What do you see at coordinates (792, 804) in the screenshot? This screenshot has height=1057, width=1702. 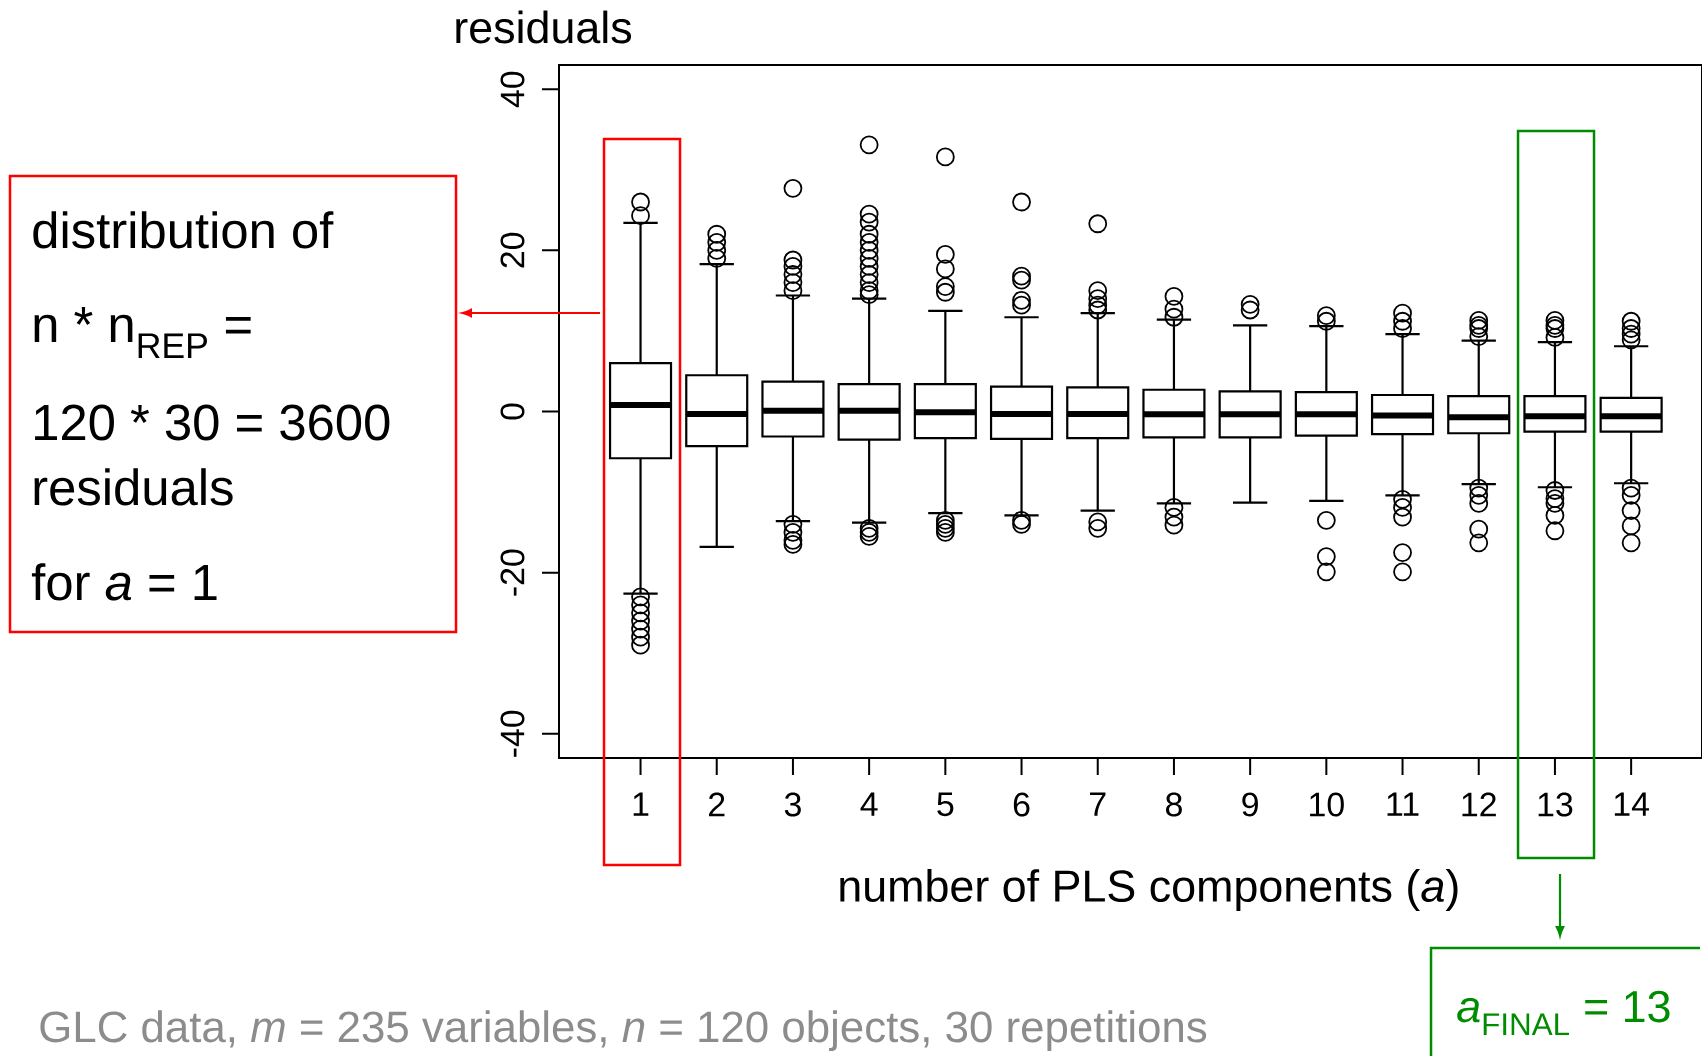 I see `x-tick-label: 3` at bounding box center [792, 804].